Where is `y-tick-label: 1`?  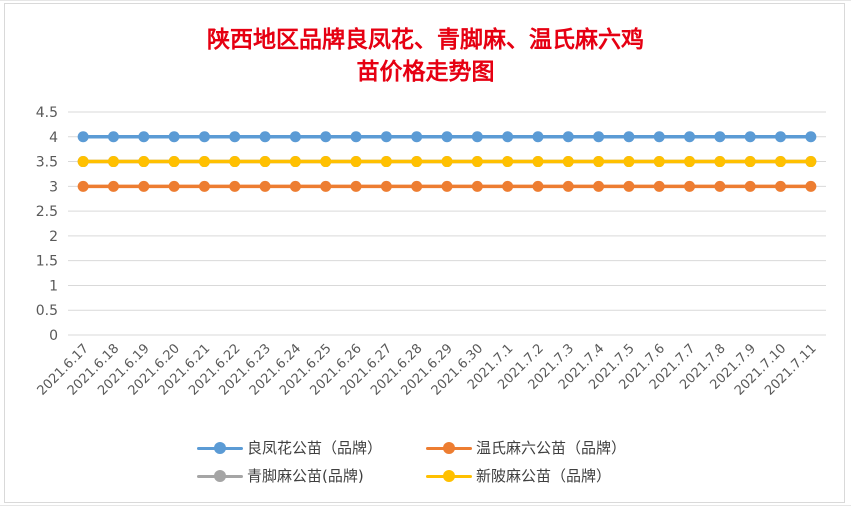
y-tick-label: 1 is located at coordinates (53, 286).